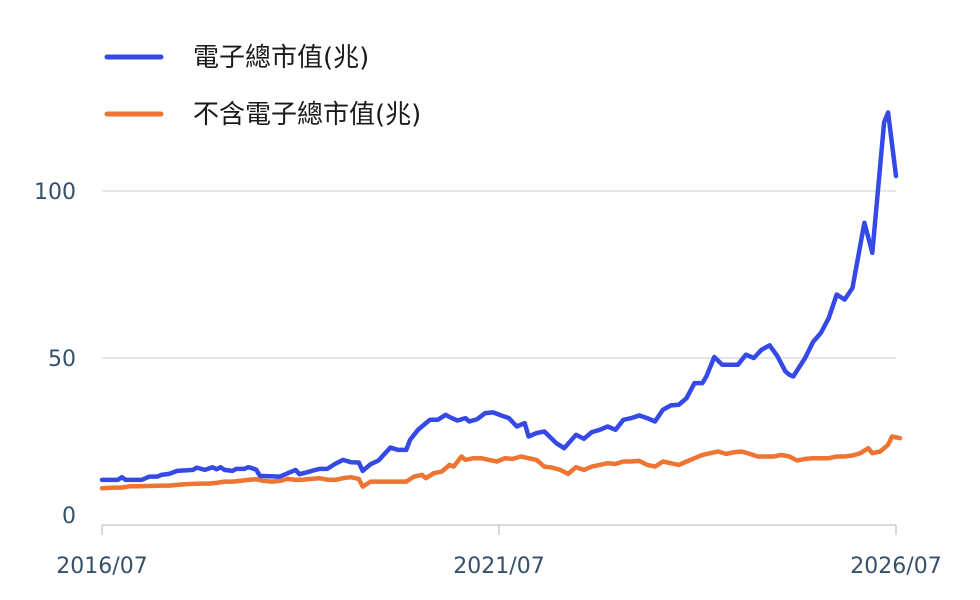 This screenshot has width=980, height=600. Describe the element at coordinates (55, 192) in the screenshot. I see `y-tick-label-100: 100` at that location.